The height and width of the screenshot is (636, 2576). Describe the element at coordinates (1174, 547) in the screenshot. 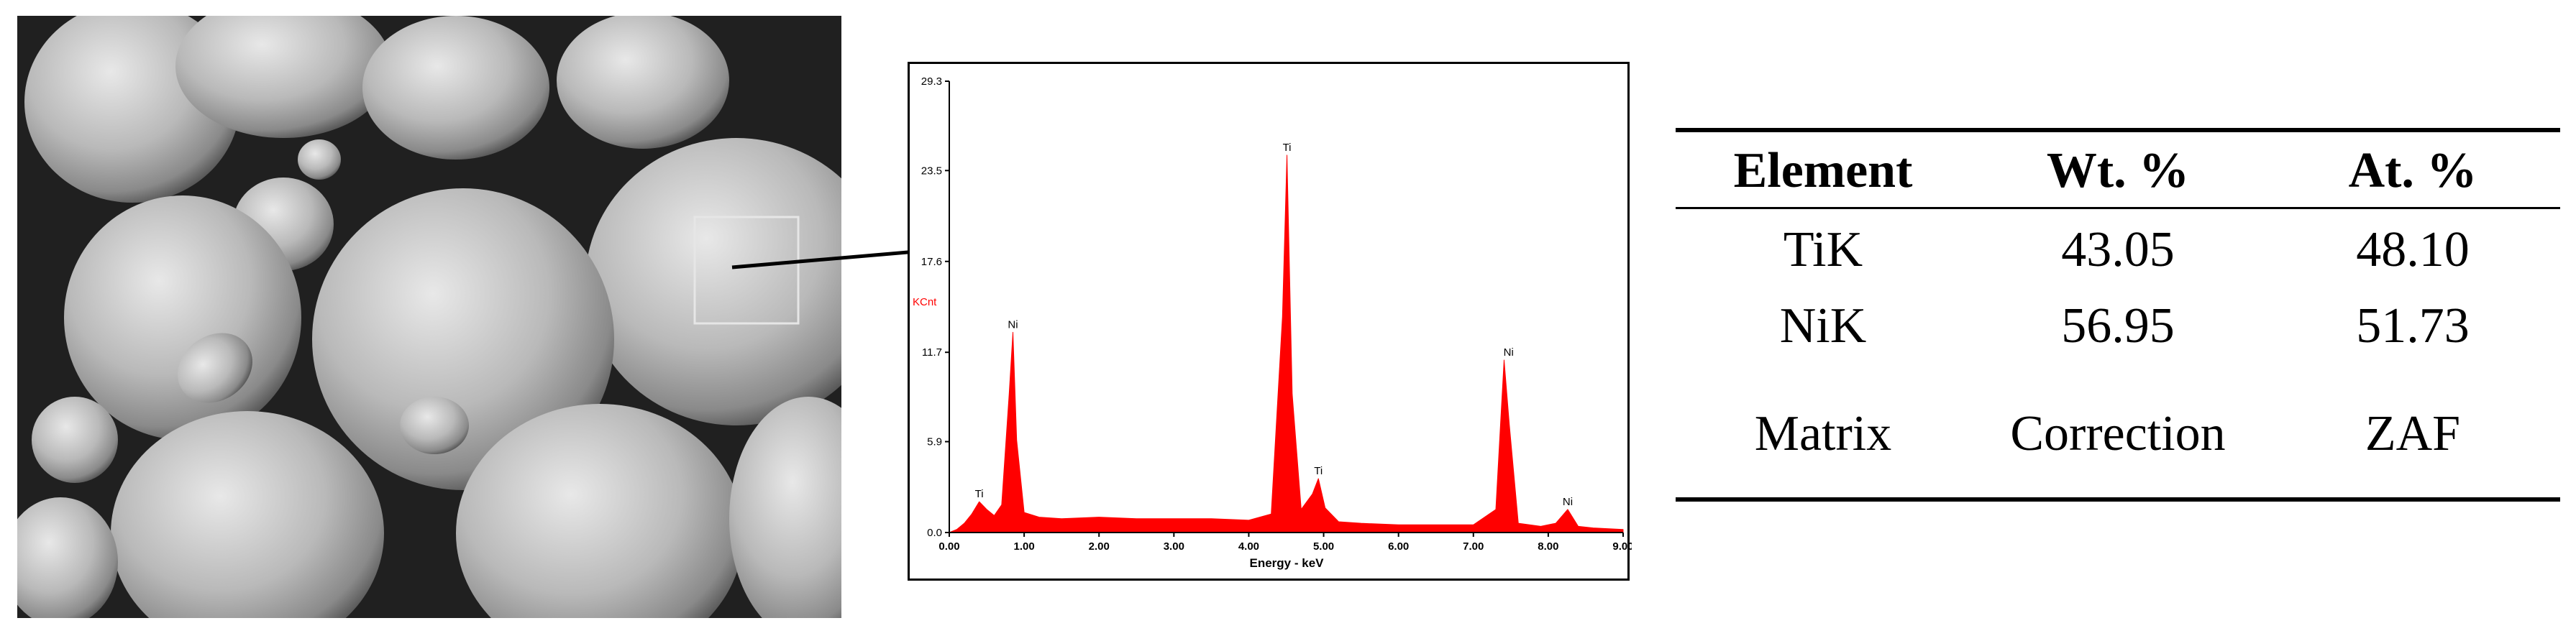

I see `x-tick-label: 3.00` at that location.